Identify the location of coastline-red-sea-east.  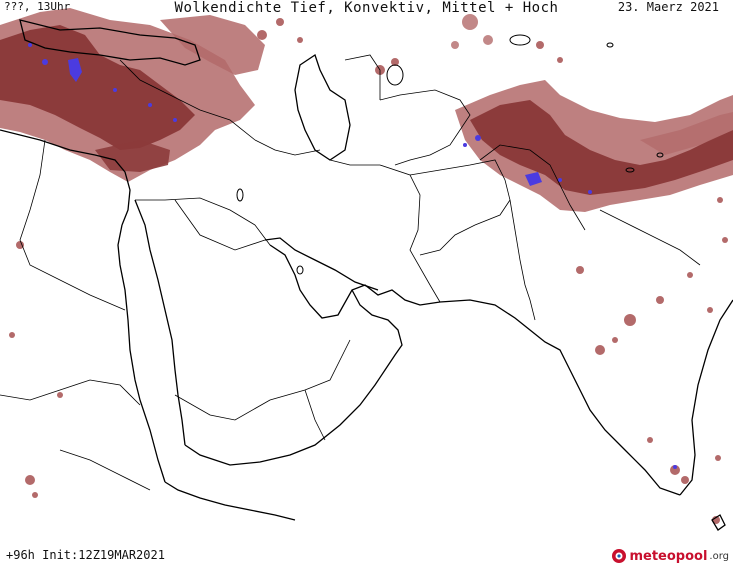
(160, 322).